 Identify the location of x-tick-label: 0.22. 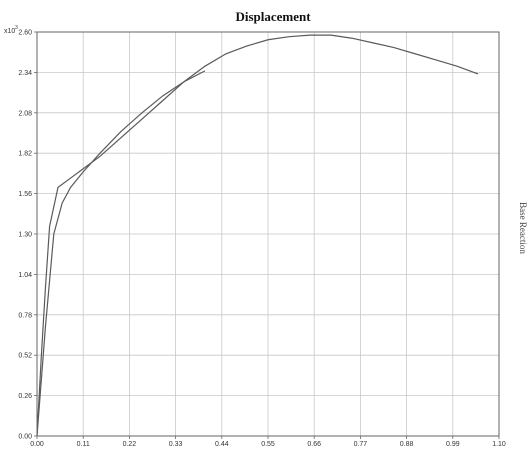
(130, 444).